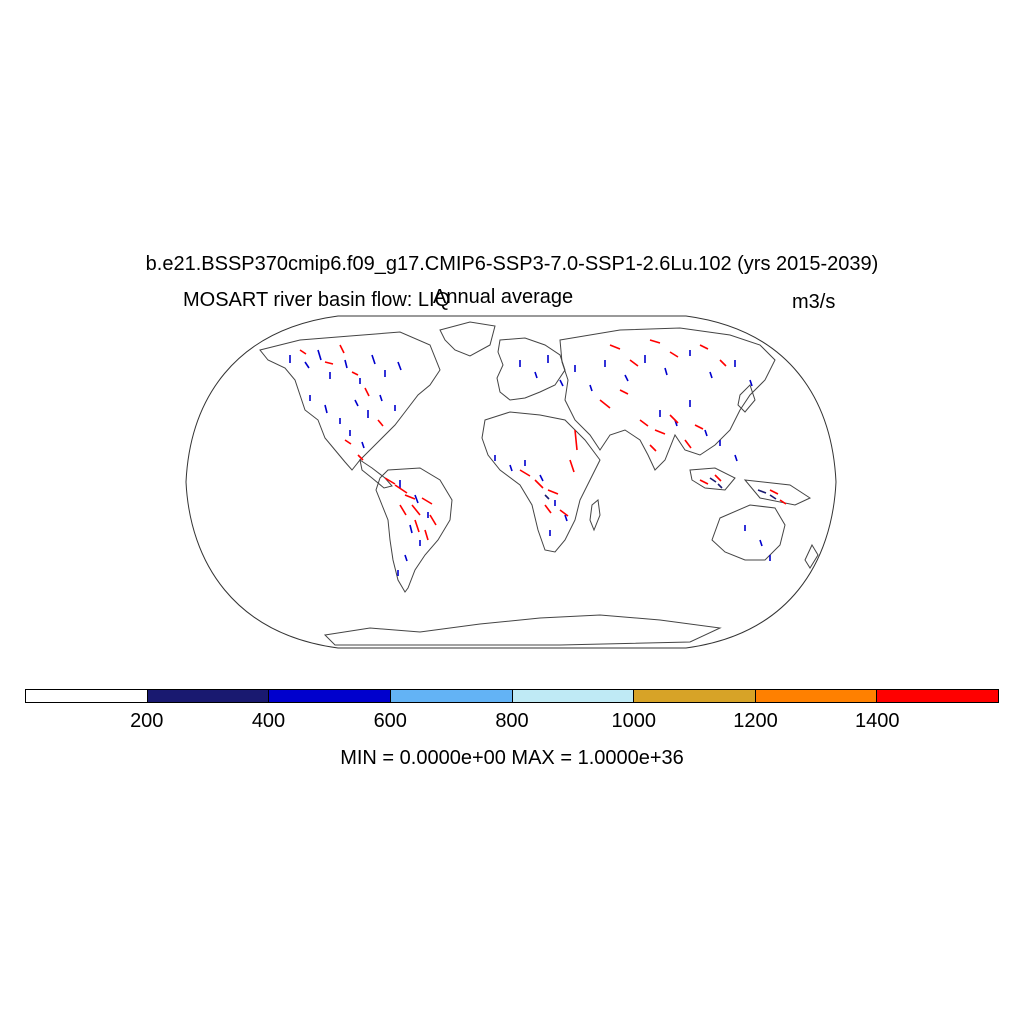  What do you see at coordinates (147, 721) in the screenshot?
I see `colorbar-tick-label: 200` at bounding box center [147, 721].